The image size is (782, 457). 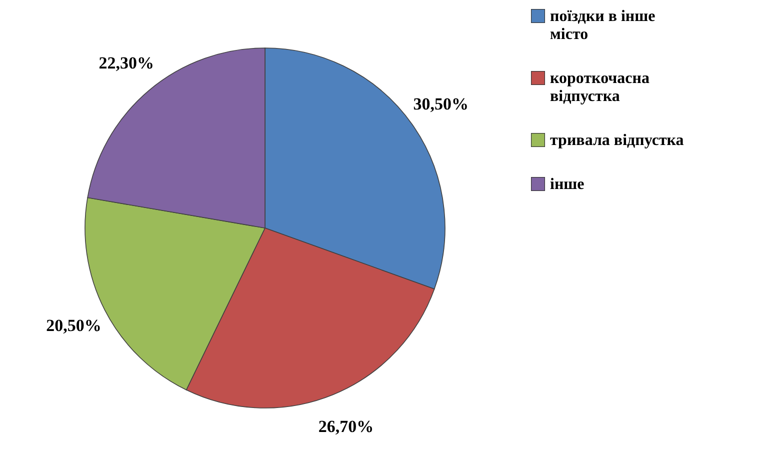 What do you see at coordinates (346, 426) in the screenshot?
I see `data-label: 26,70%` at bounding box center [346, 426].